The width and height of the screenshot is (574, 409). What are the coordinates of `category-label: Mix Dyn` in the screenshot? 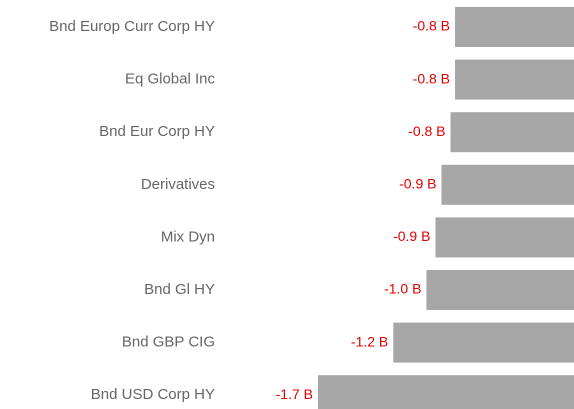 It's located at (188, 236).